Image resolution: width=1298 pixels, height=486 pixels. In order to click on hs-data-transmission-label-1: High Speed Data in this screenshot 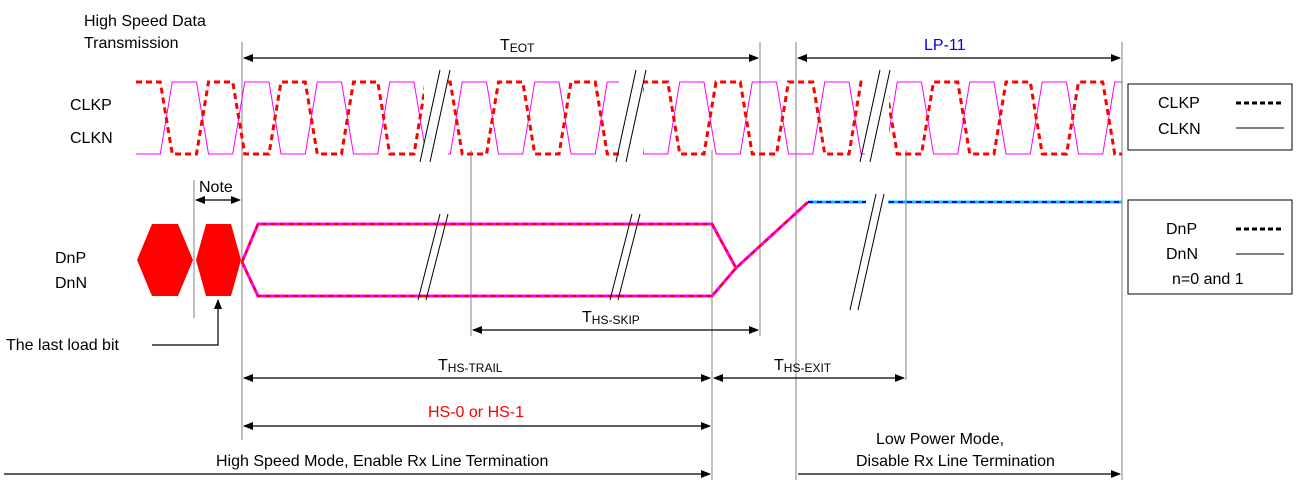, I will do `click(145, 21)`.